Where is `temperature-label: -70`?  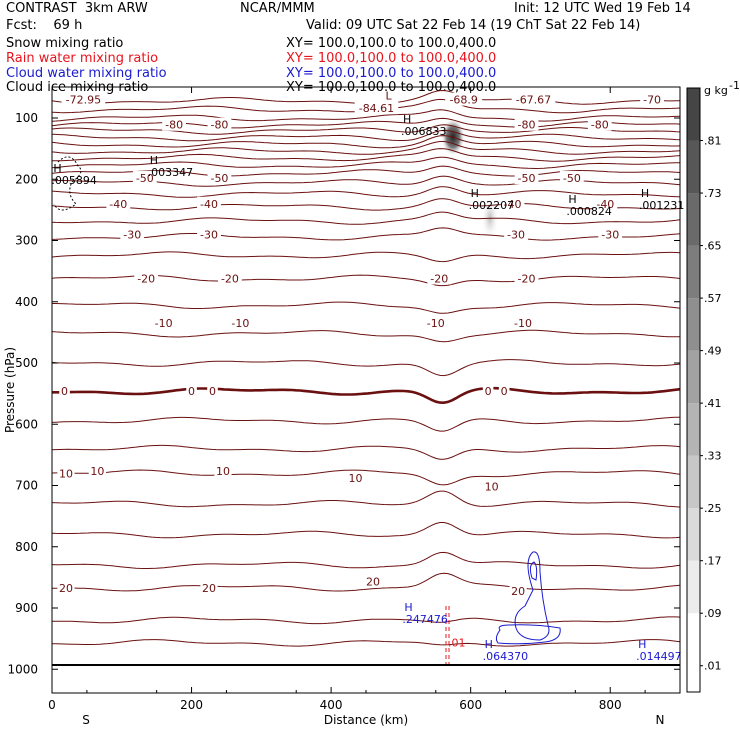 temperature-label: -70 is located at coordinates (652, 100).